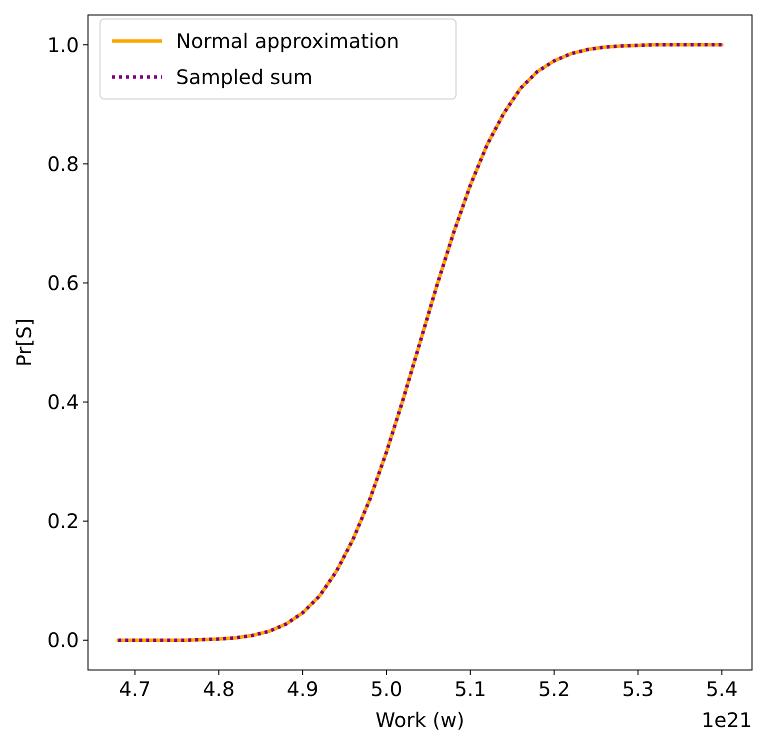  What do you see at coordinates (554, 689) in the screenshot?
I see `x-tick-label: 5.2` at bounding box center [554, 689].